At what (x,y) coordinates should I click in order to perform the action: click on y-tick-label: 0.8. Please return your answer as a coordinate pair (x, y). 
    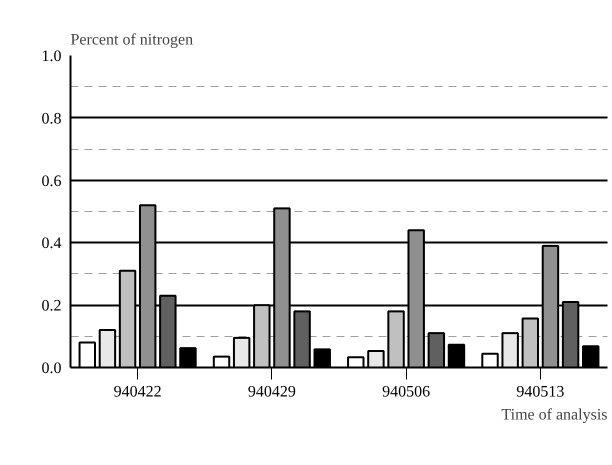
    Looking at the image, I should click on (52, 119).